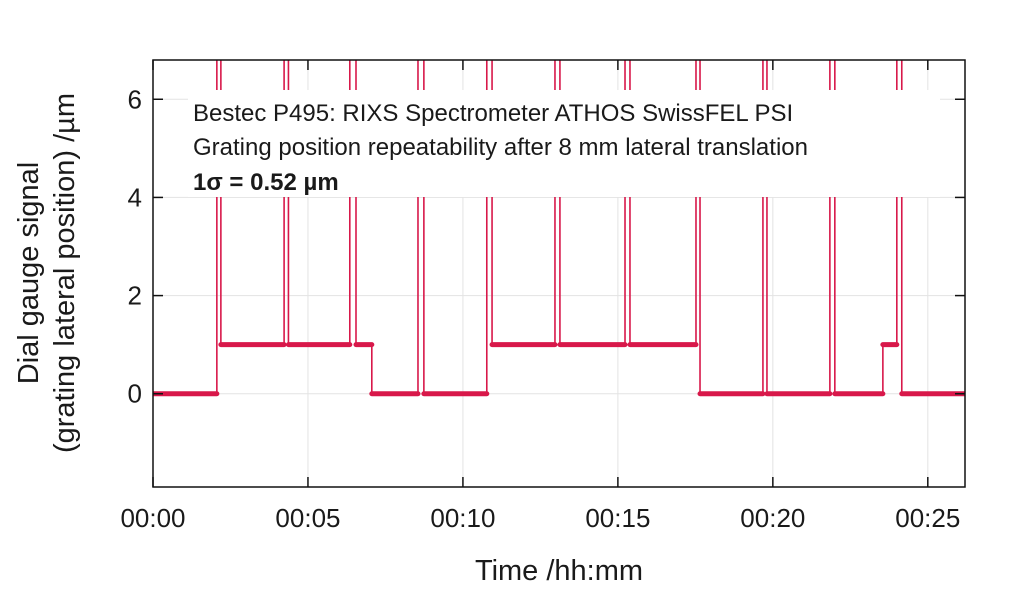 The image size is (1024, 594). I want to click on y-tick-label: 2, so click(135, 296).